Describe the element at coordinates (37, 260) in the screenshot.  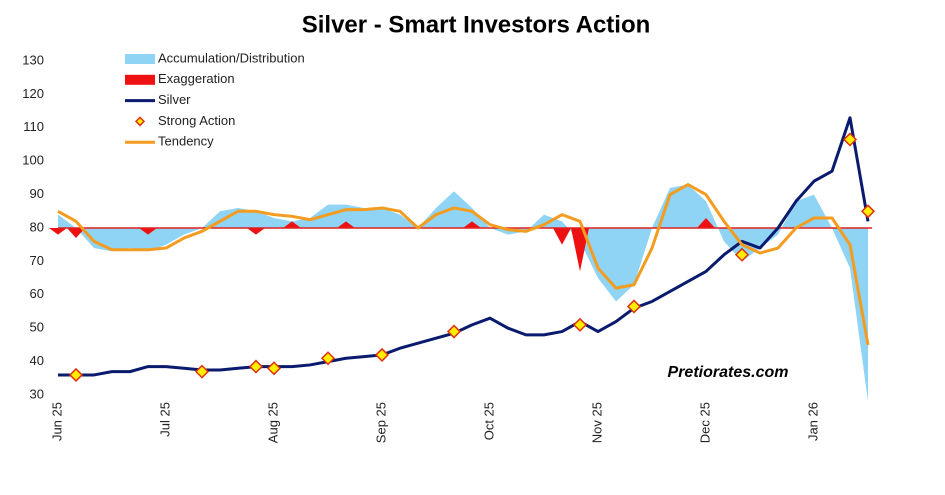
I see `y-tick-label: 70` at that location.